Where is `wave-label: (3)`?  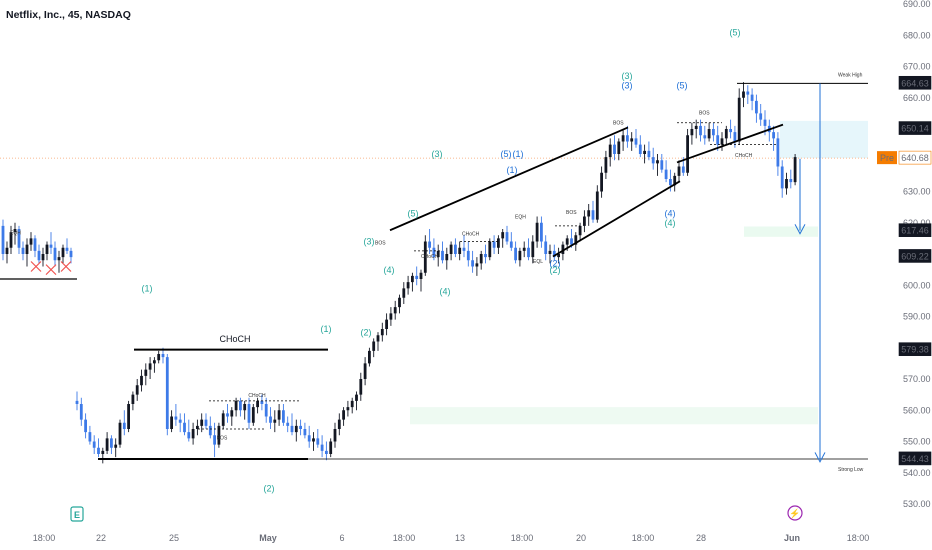
wave-label: (3) is located at coordinates (627, 76).